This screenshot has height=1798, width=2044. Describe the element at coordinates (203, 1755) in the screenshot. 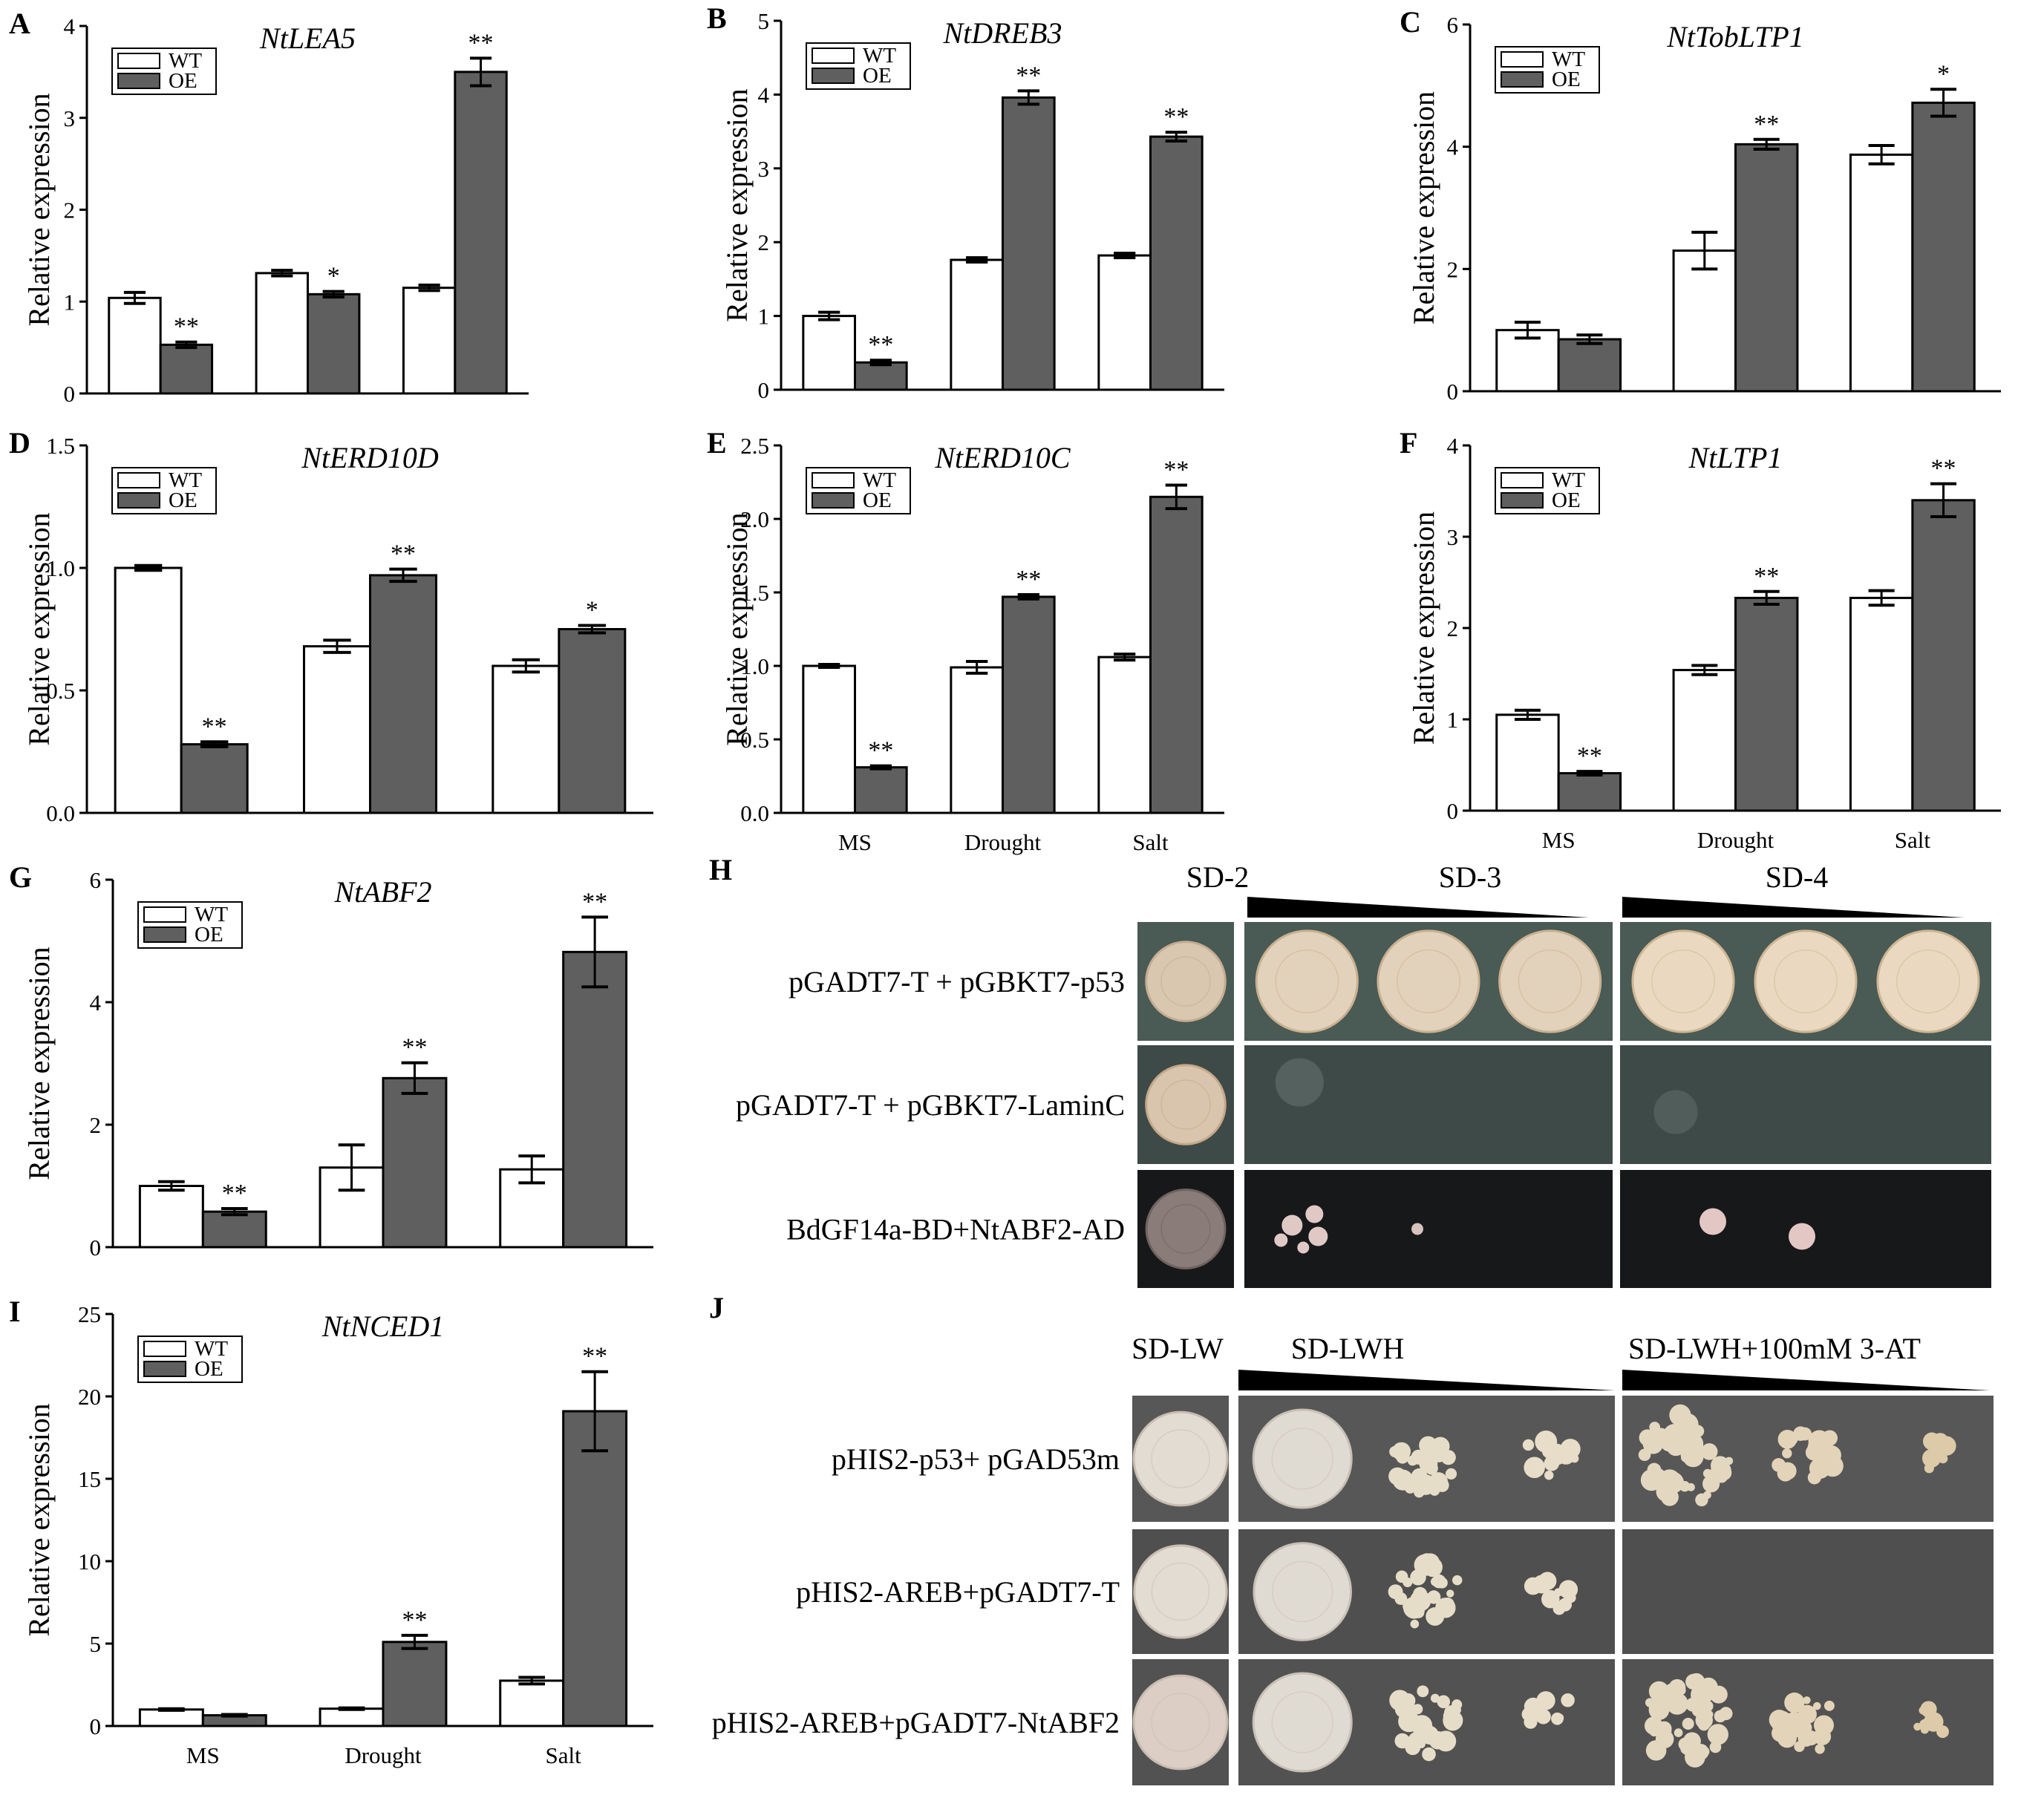

I see `x-tick-label: MS` at that location.